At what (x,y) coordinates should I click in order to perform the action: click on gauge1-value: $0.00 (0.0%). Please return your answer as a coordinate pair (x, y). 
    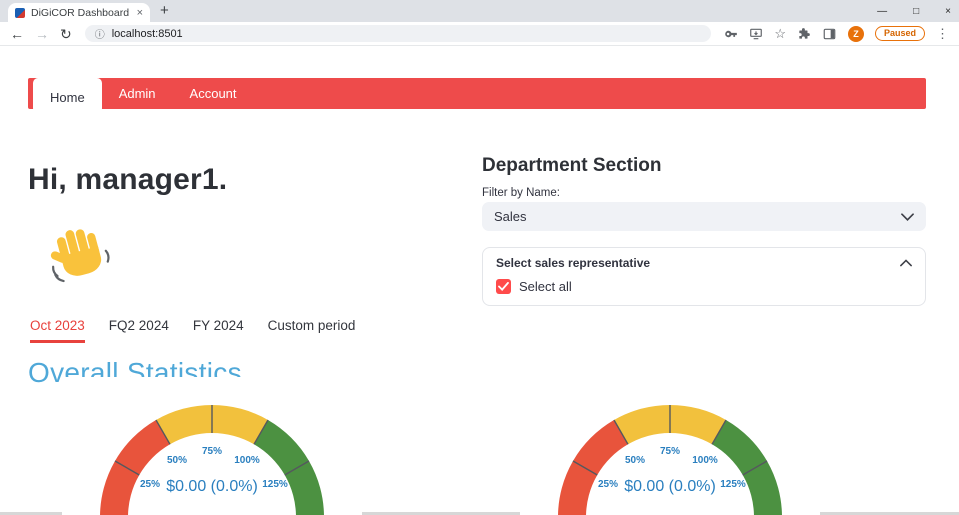
    Looking at the image, I should click on (212, 486).